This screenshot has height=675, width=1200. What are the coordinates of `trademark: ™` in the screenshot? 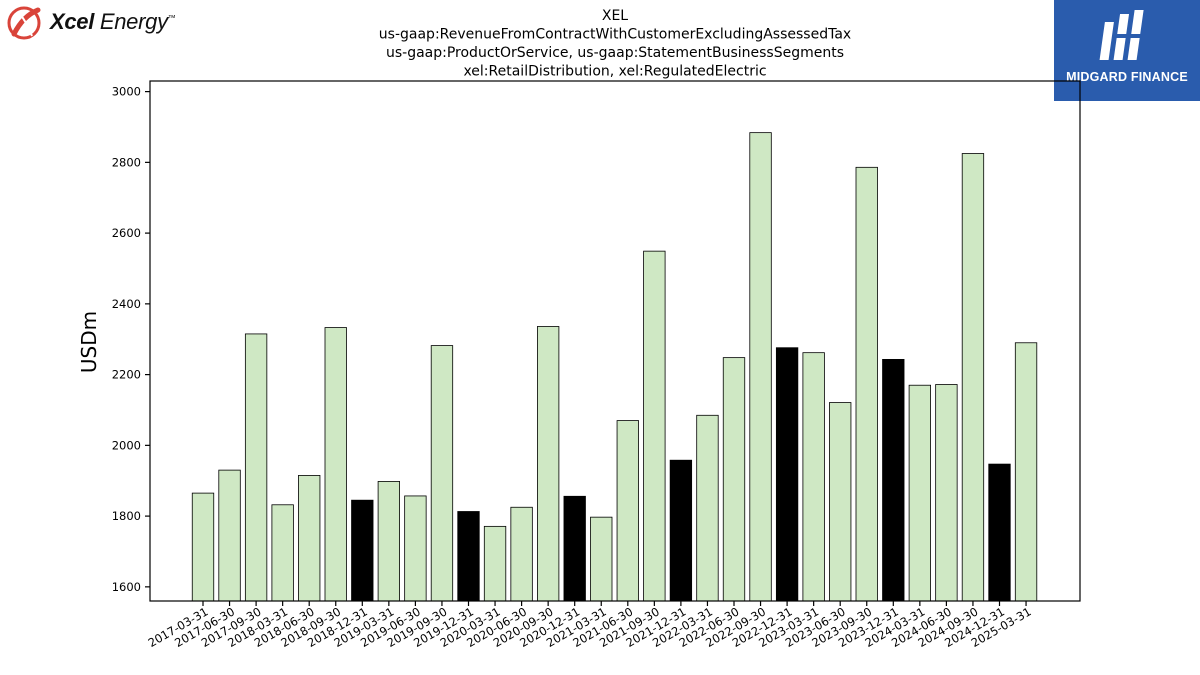 It's located at (171, 18).